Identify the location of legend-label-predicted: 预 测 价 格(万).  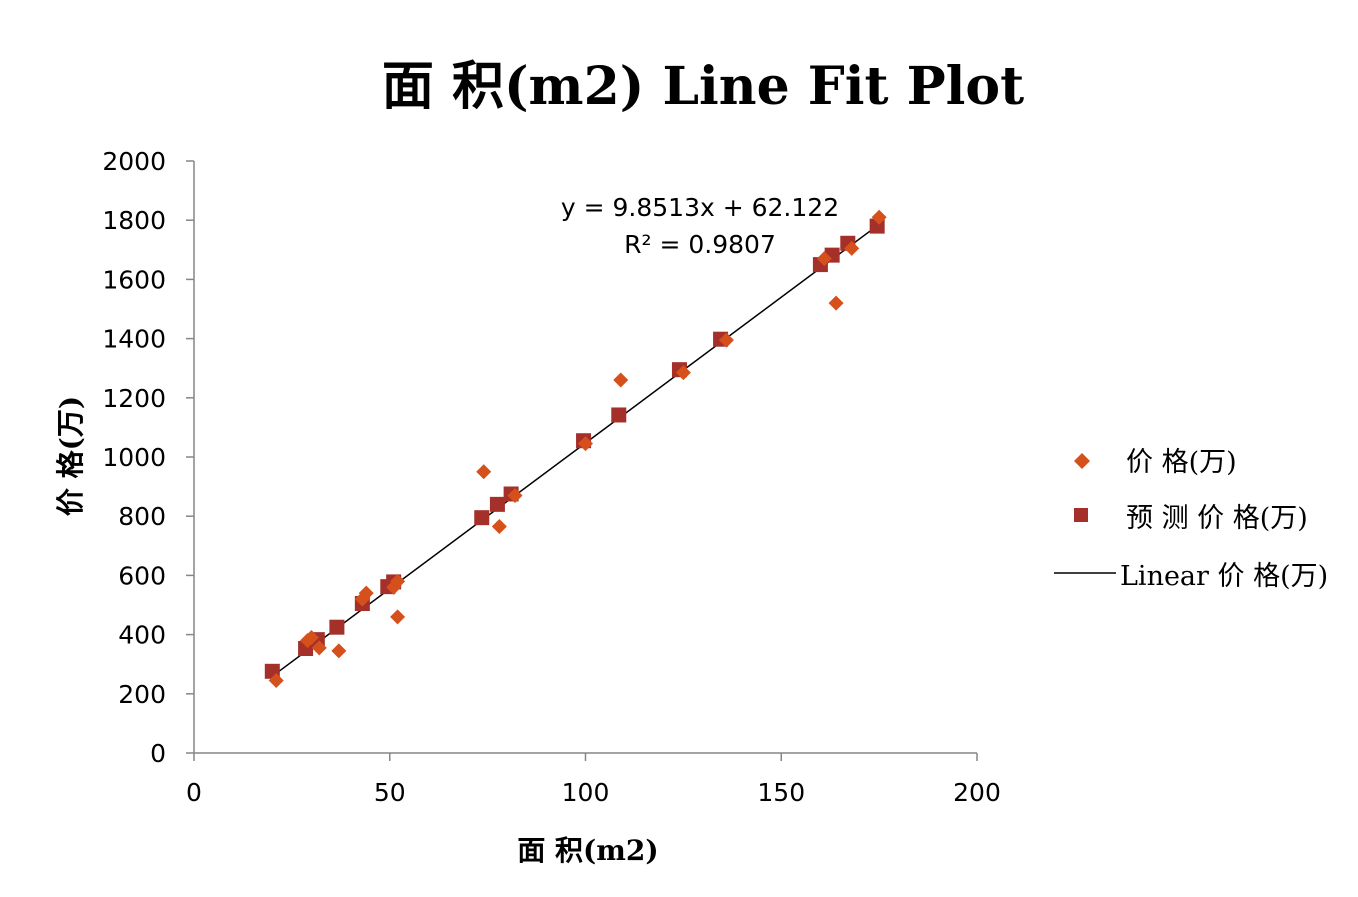
(1217, 518).